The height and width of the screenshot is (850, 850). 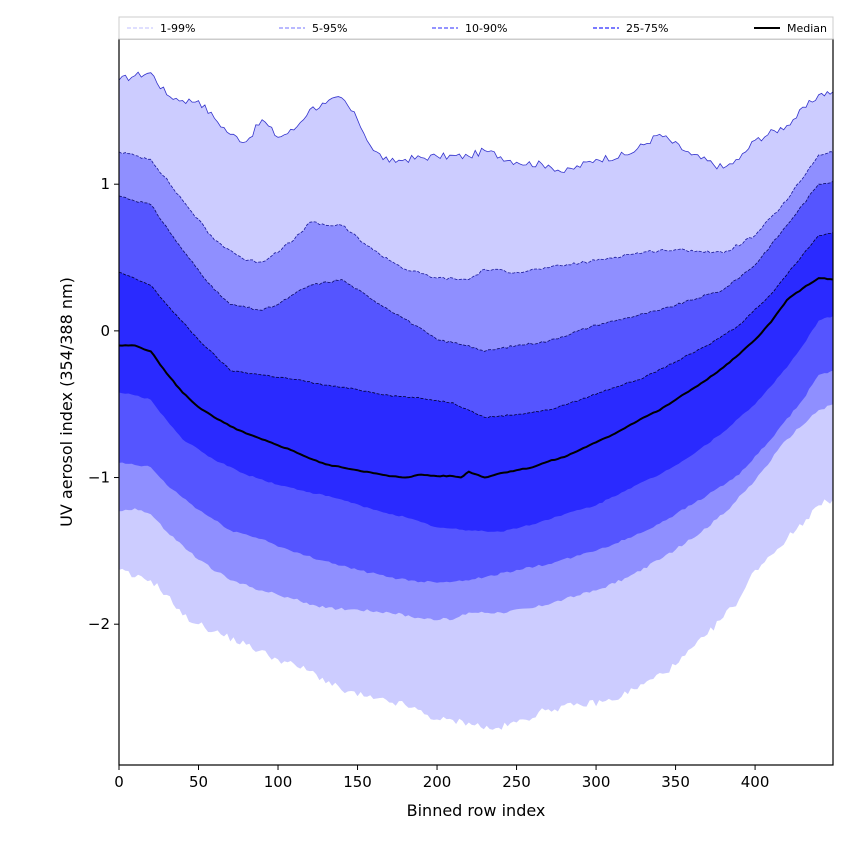 I want to click on x-tick-label: 400, so click(x=755, y=782).